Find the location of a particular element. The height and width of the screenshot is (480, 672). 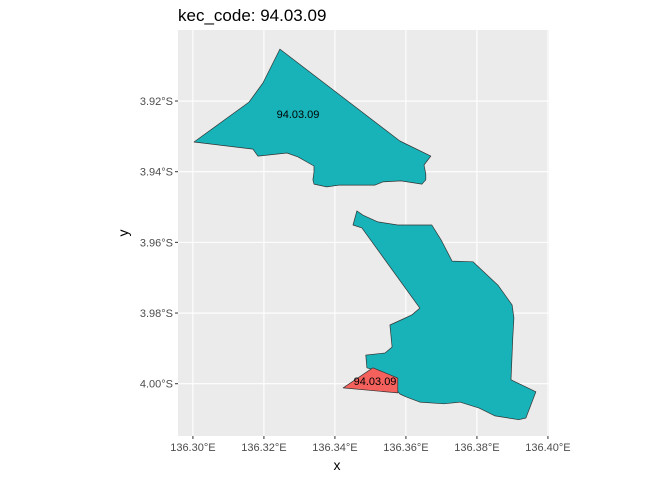

y-tick-label: 3.94°S is located at coordinates (156, 173).